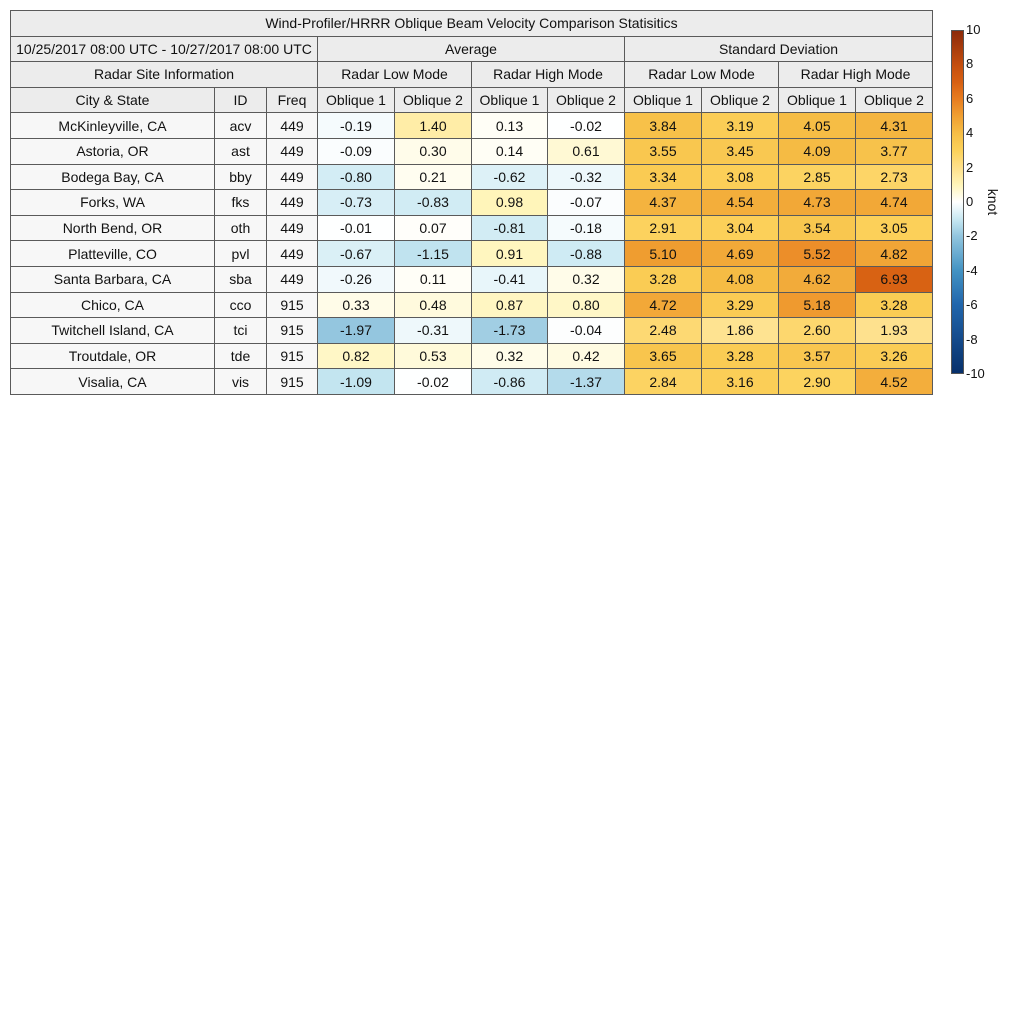 The height and width of the screenshot is (1024, 1024). I want to click on value-cell: 5.18, so click(817, 305).